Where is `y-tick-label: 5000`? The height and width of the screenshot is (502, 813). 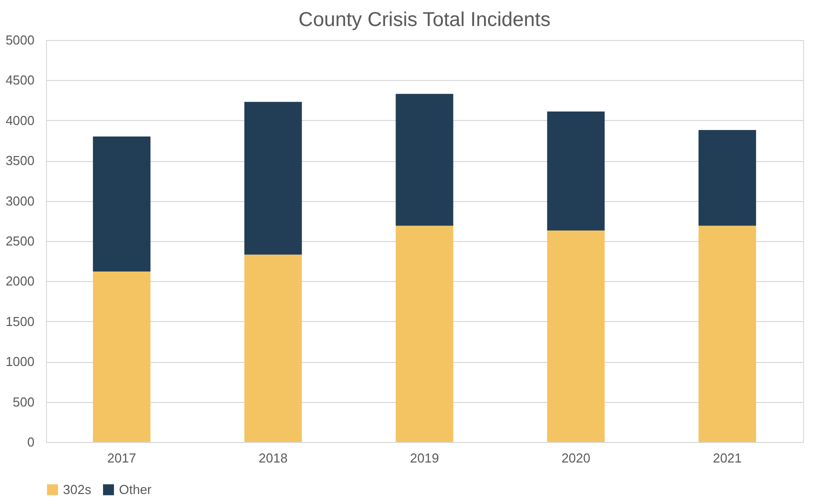 y-tick-label: 5000 is located at coordinates (20, 40).